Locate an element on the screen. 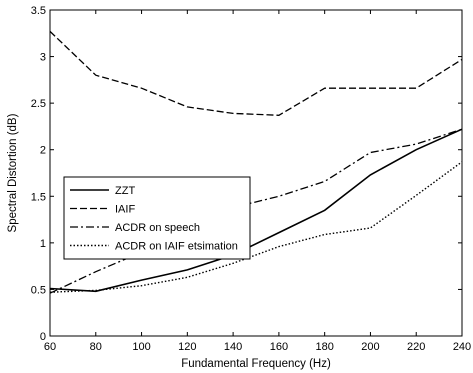 This screenshot has width=473, height=373. x-tick-label: 120 is located at coordinates (187, 347).